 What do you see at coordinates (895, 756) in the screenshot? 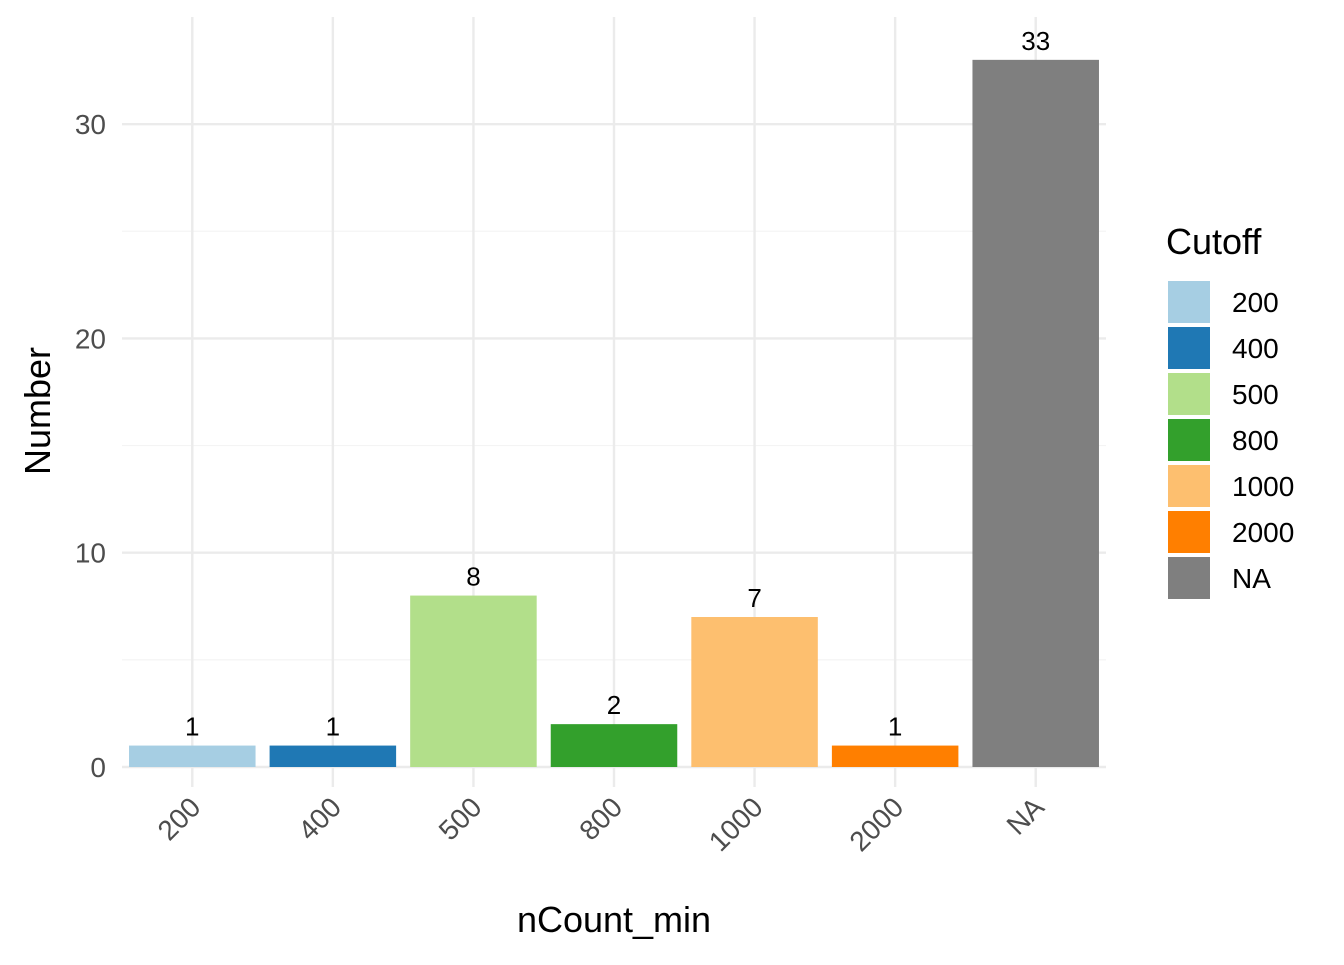
I see `bar-2000` at bounding box center [895, 756].